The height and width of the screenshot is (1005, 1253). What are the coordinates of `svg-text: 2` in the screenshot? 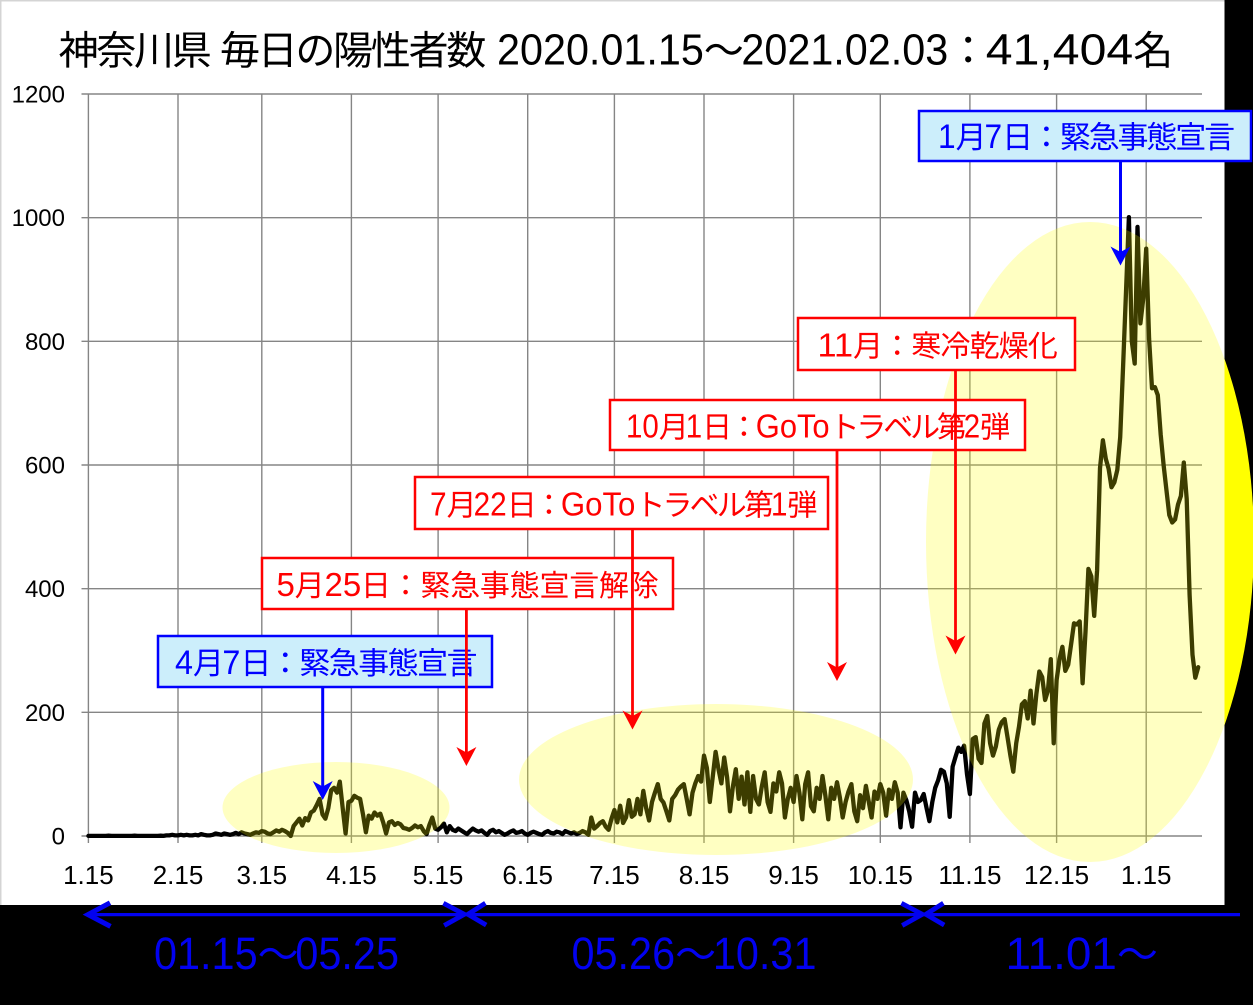 It's located at (972, 426).